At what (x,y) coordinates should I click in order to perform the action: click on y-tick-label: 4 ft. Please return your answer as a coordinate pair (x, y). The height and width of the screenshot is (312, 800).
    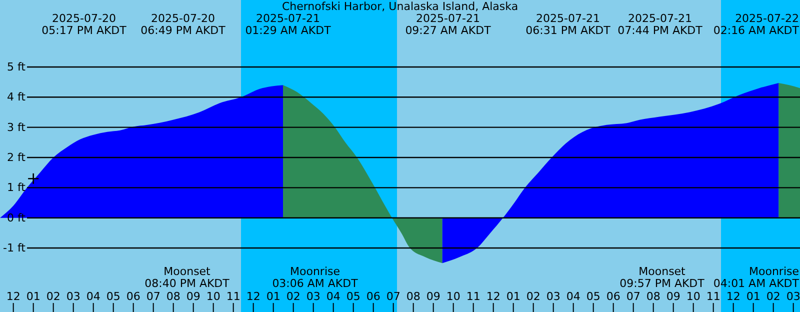
    Looking at the image, I should click on (16, 97).